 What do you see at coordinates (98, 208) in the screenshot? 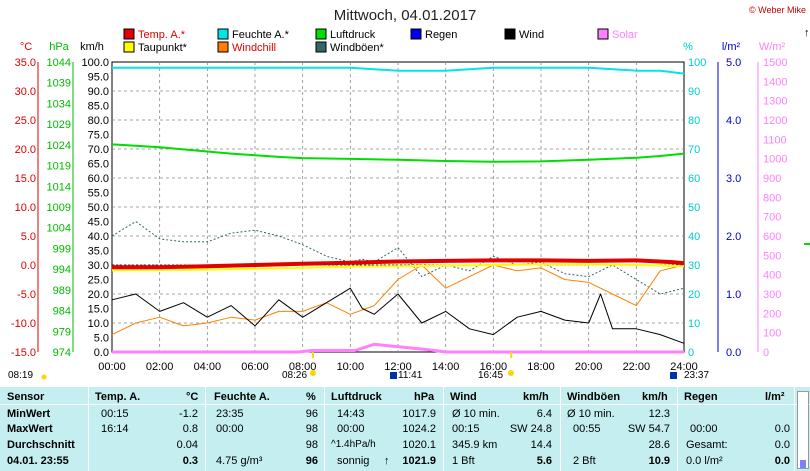
I see `wind-tick-label: 50.0` at bounding box center [98, 208].